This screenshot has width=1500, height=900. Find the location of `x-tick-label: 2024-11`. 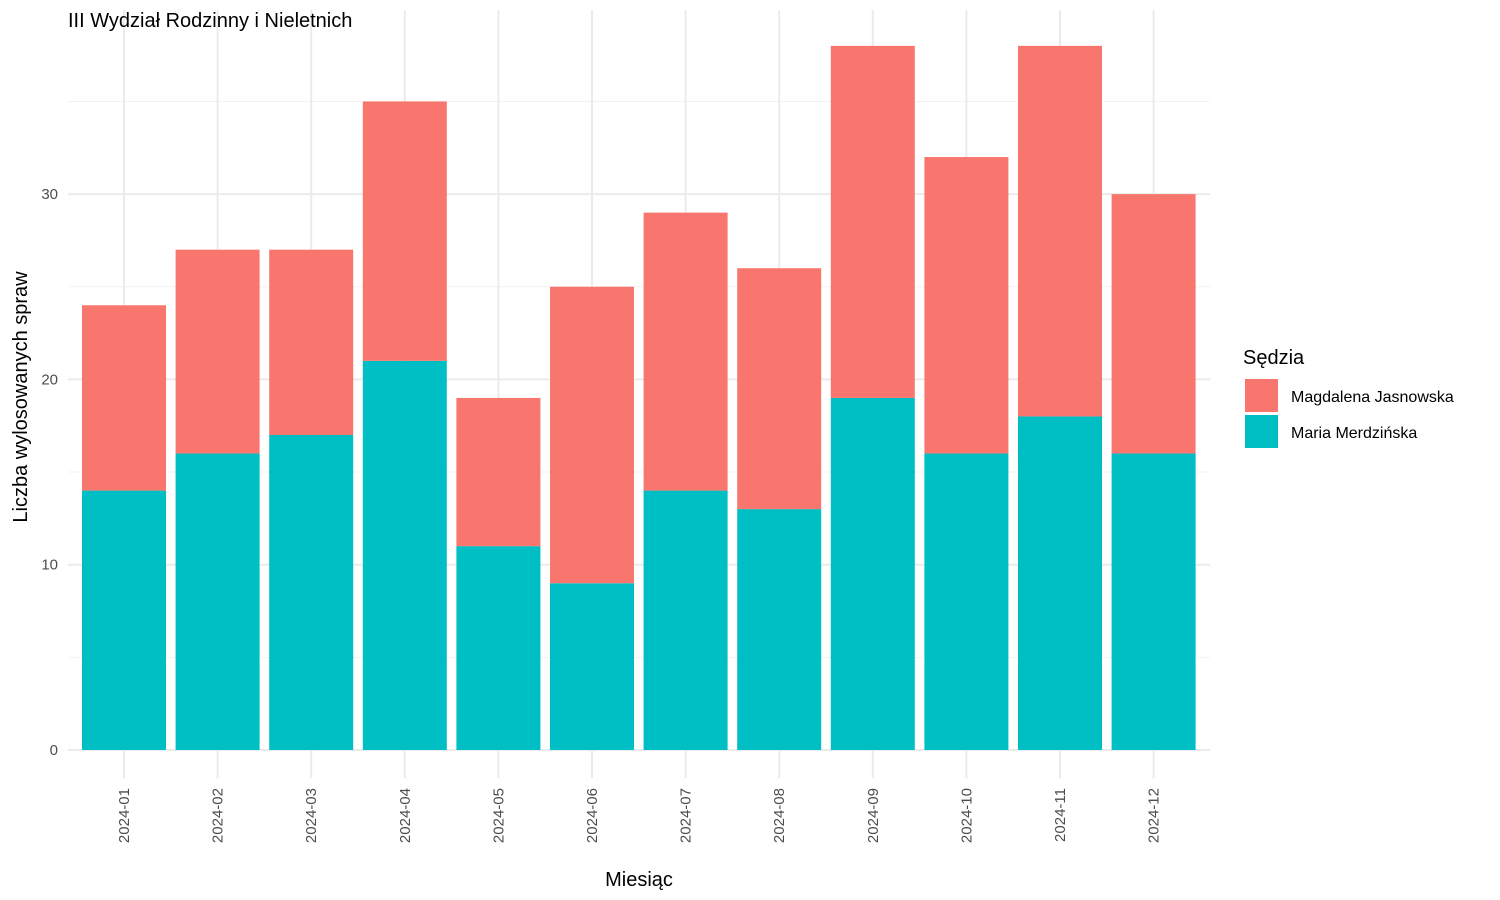

x-tick-label: 2024-11 is located at coordinates (1060, 815).